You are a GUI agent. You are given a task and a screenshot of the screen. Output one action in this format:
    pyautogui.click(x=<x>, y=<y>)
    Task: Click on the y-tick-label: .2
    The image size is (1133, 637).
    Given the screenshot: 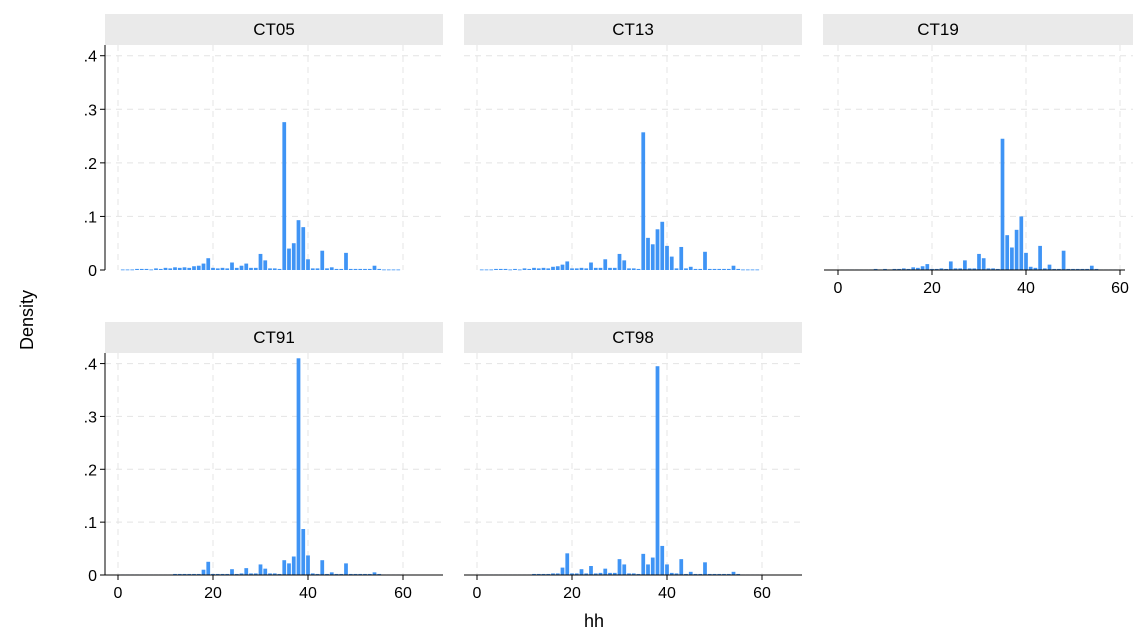 What is the action you would take?
    pyautogui.click(x=90, y=164)
    